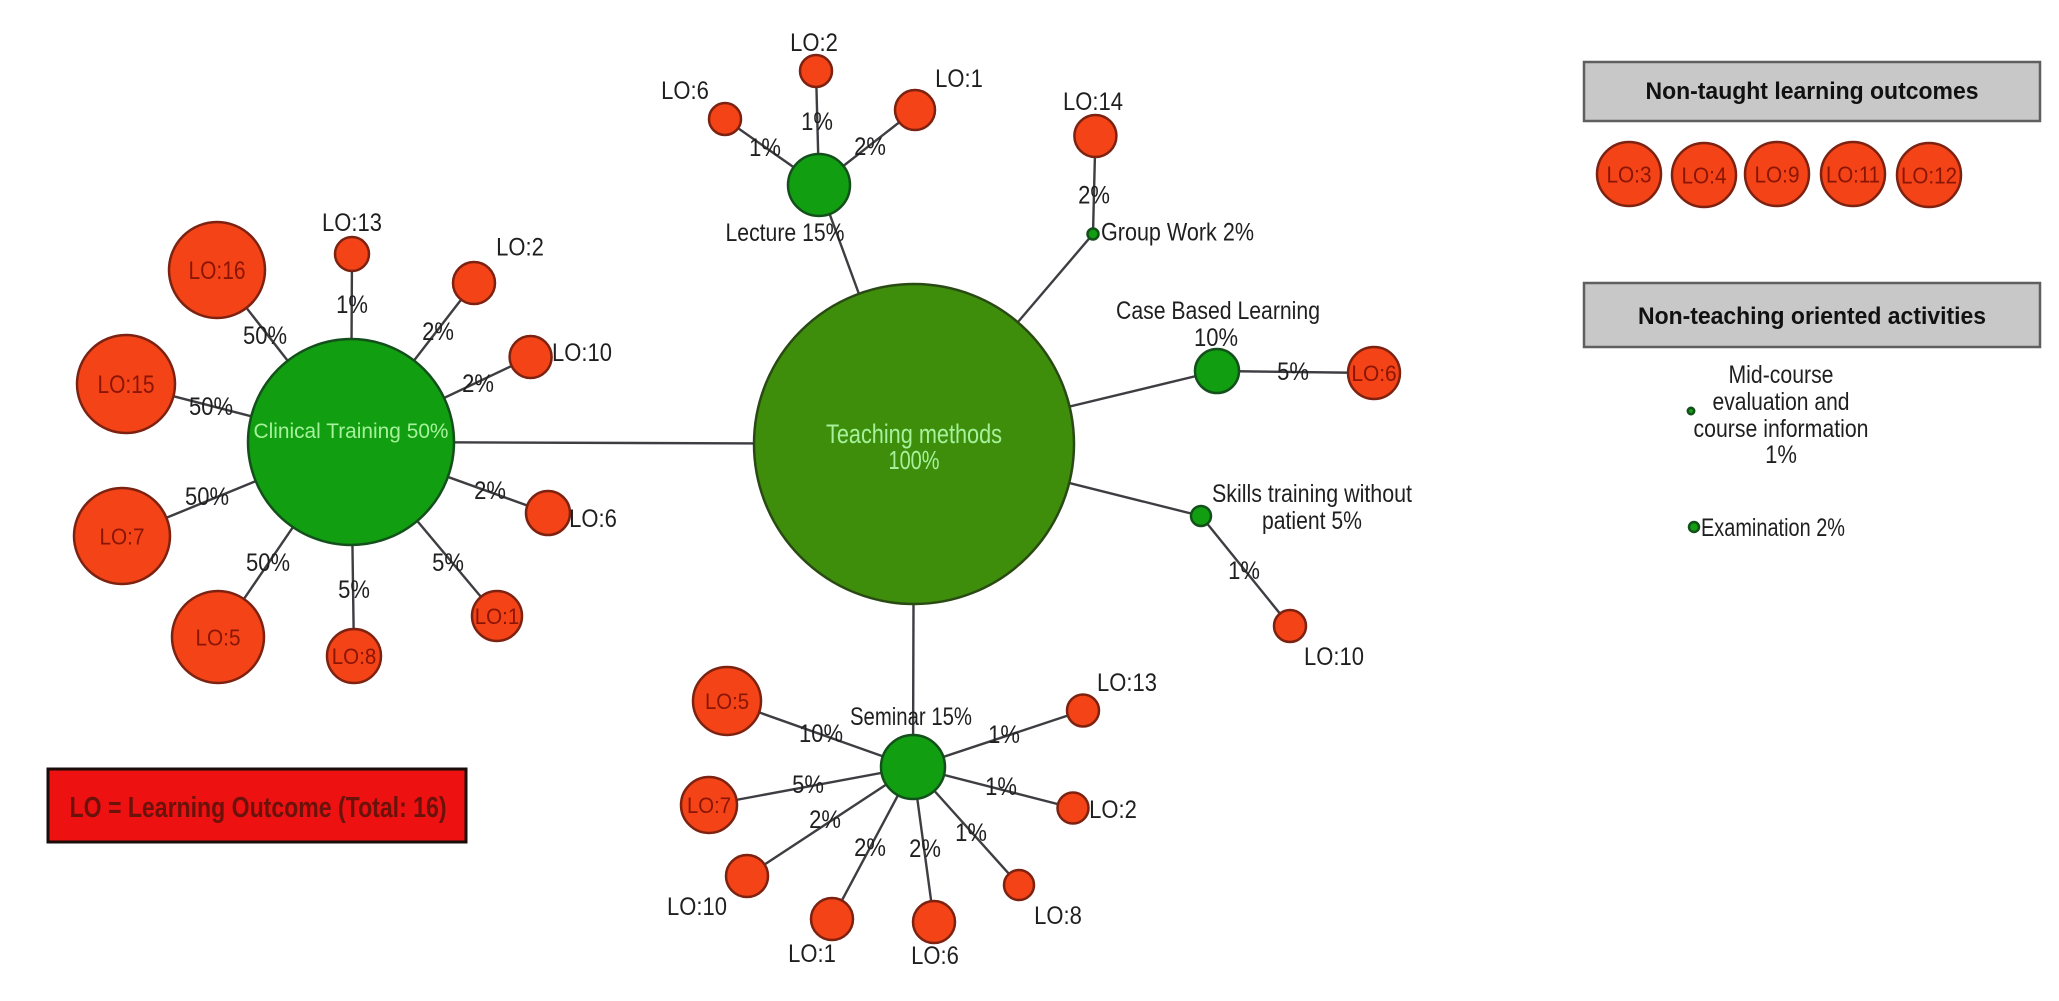 The image size is (2059, 1001). Describe the element at coordinates (258, 808) in the screenshot. I see `svg-text:LO = Learning Outcome (Total:: LO = Learning Outcome (Total: 16)` at that location.